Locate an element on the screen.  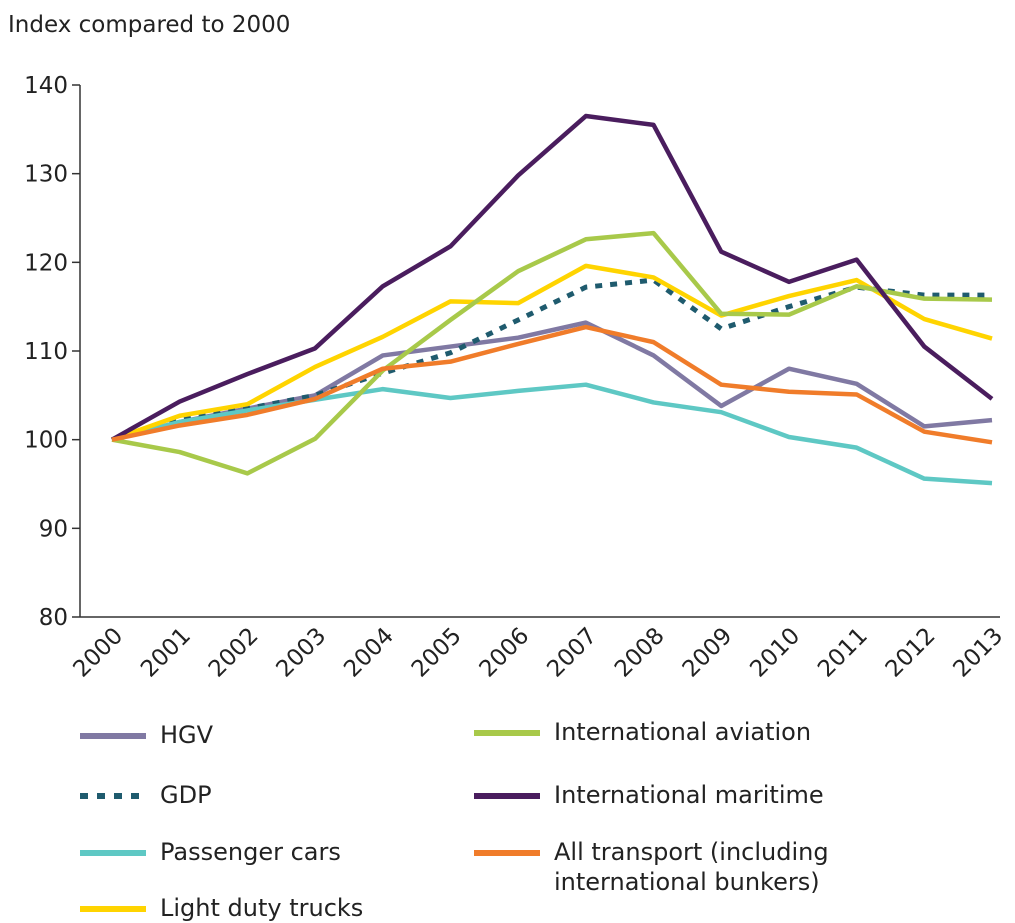
x-tick-label: 2004 is located at coordinates (369, 653).